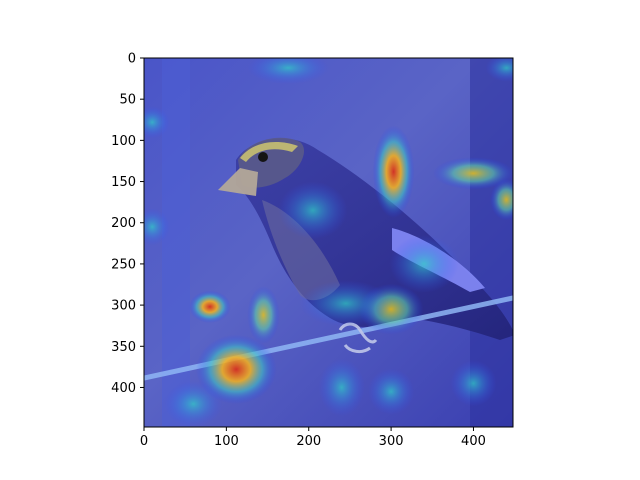 The height and width of the screenshot is (480, 640). What do you see at coordinates (238, 182) in the screenshot?
I see `bird-beak` at bounding box center [238, 182].